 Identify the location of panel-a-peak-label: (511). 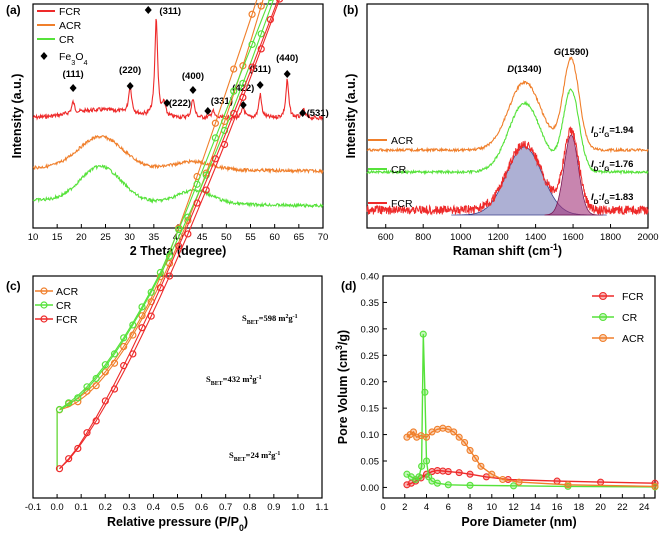
(260, 69).